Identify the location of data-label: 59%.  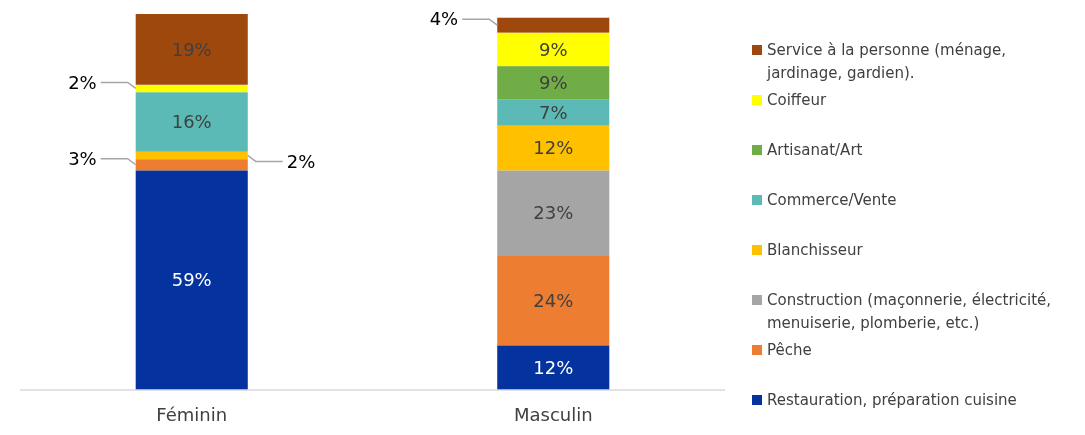
(191, 280).